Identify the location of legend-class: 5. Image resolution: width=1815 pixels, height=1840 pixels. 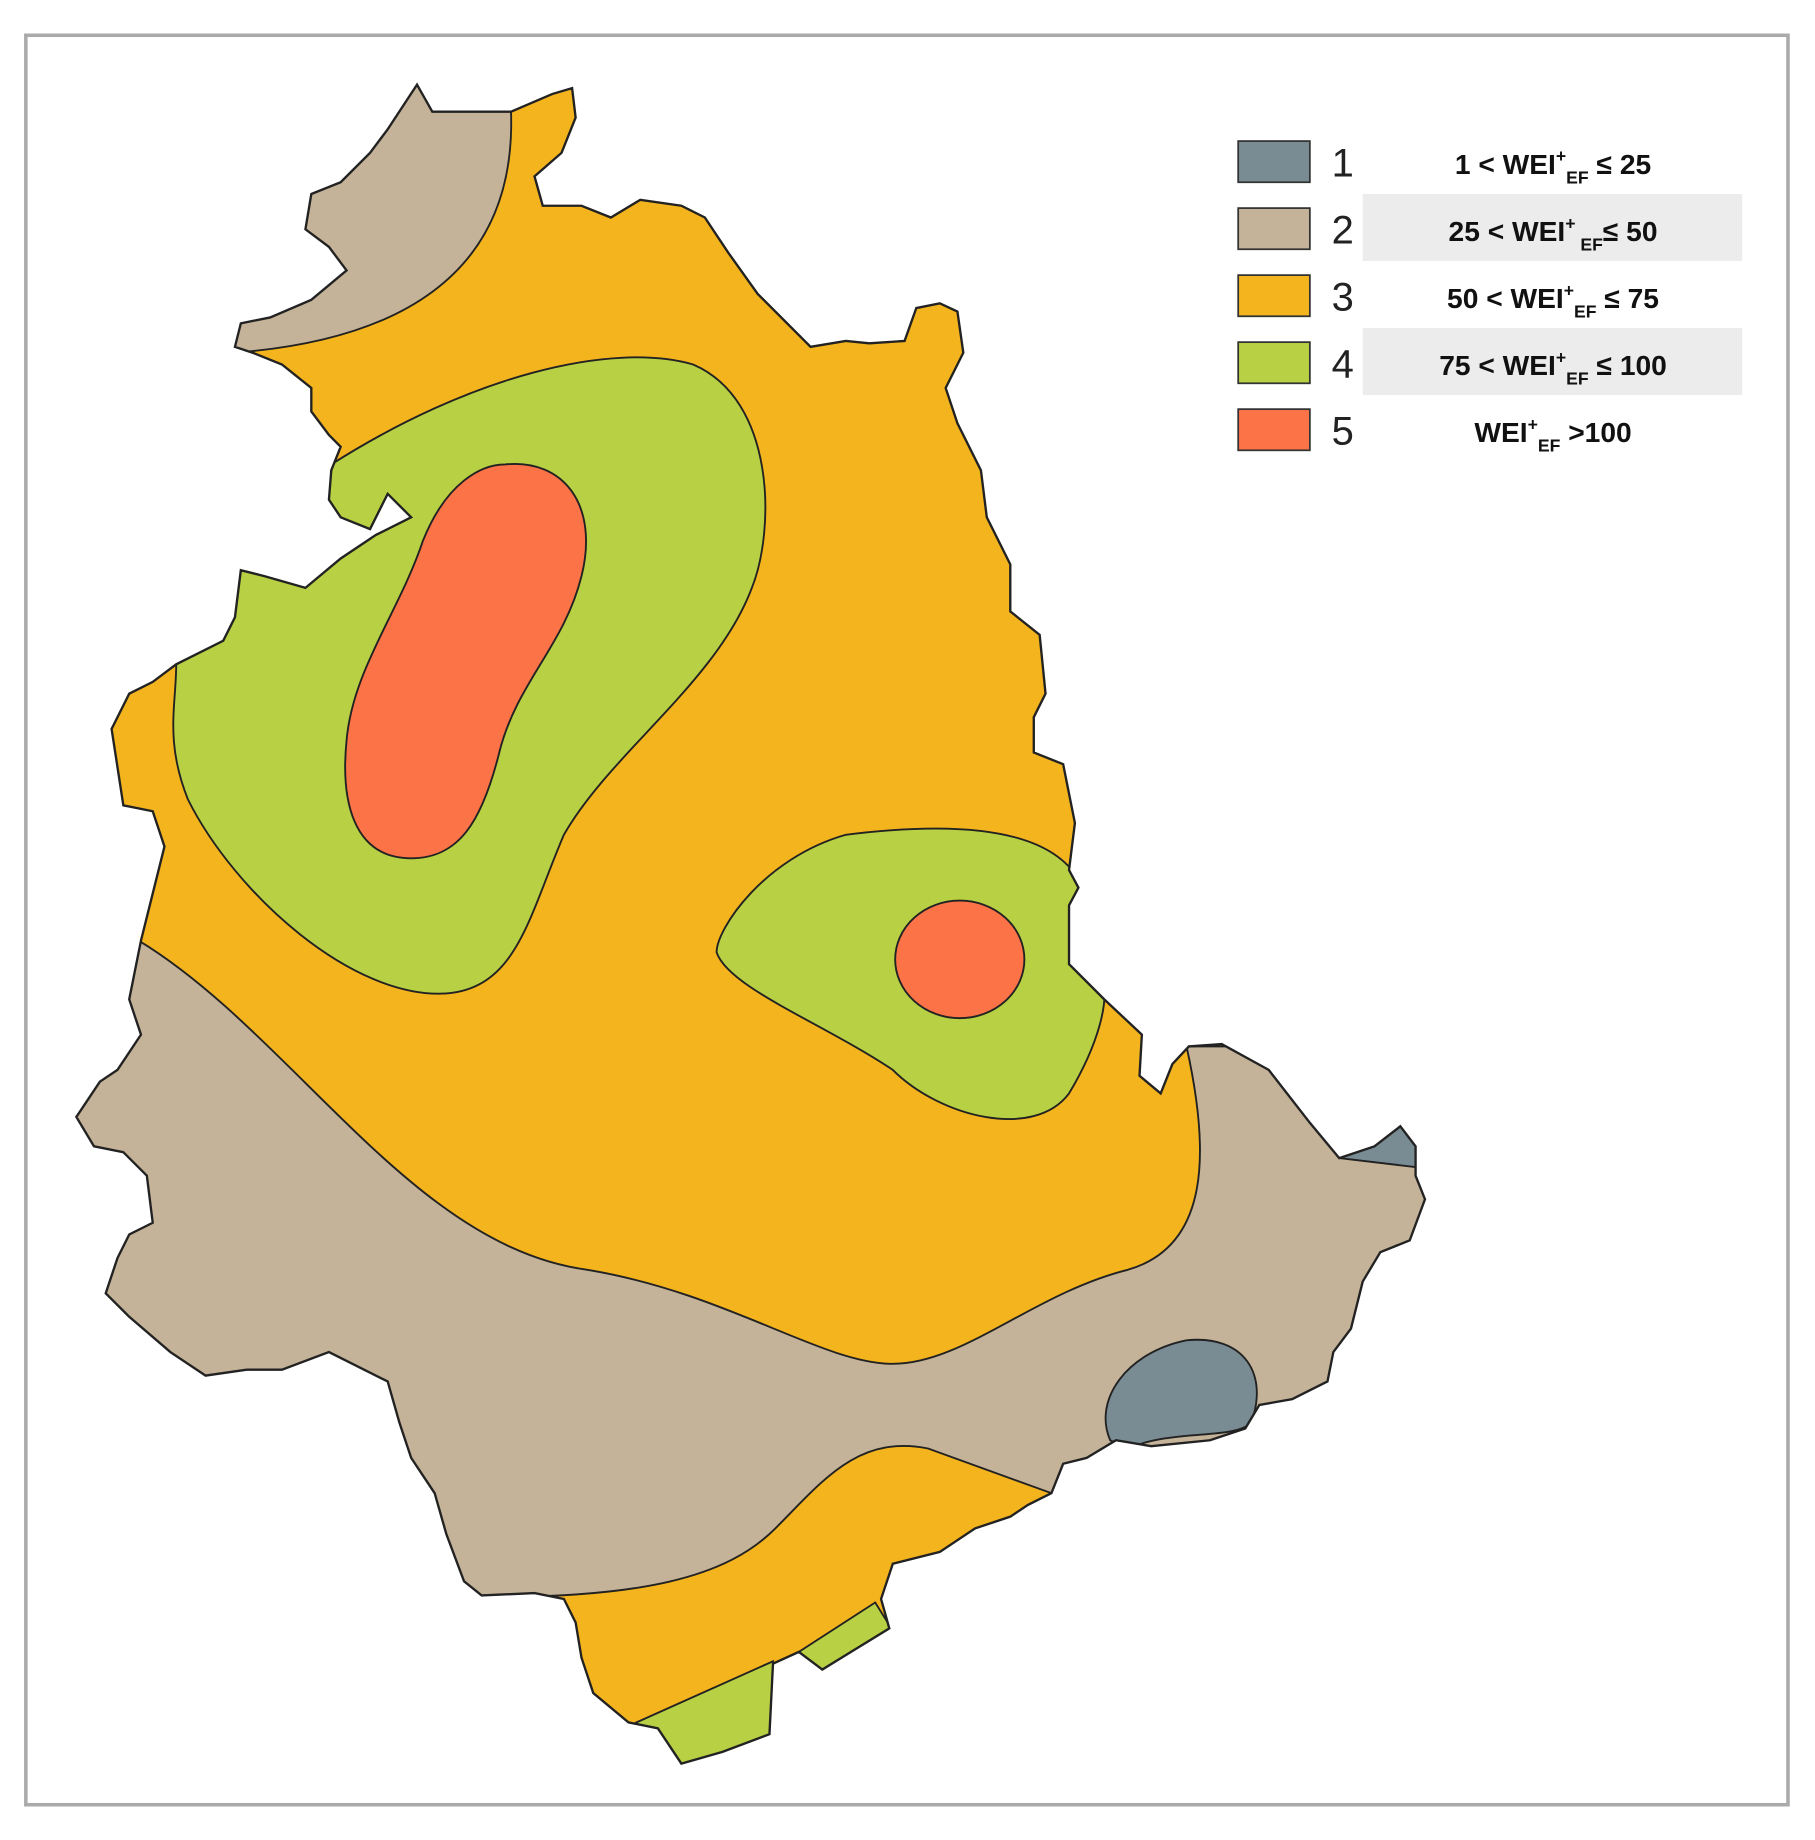
(1343, 431).